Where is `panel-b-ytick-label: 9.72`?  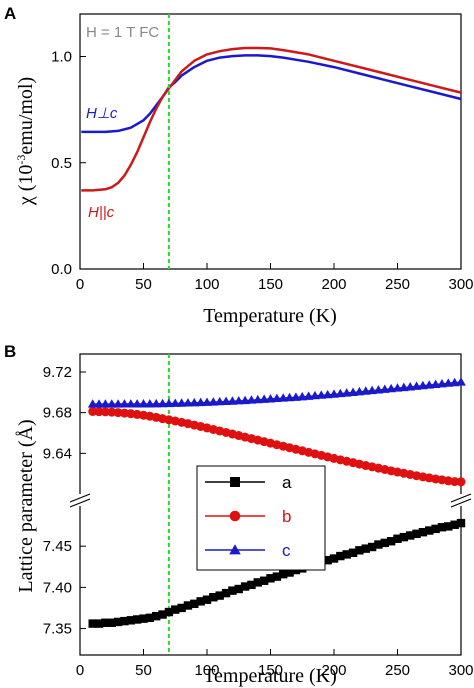
panel-b-ytick-label: 9.72 is located at coordinates (57, 372).